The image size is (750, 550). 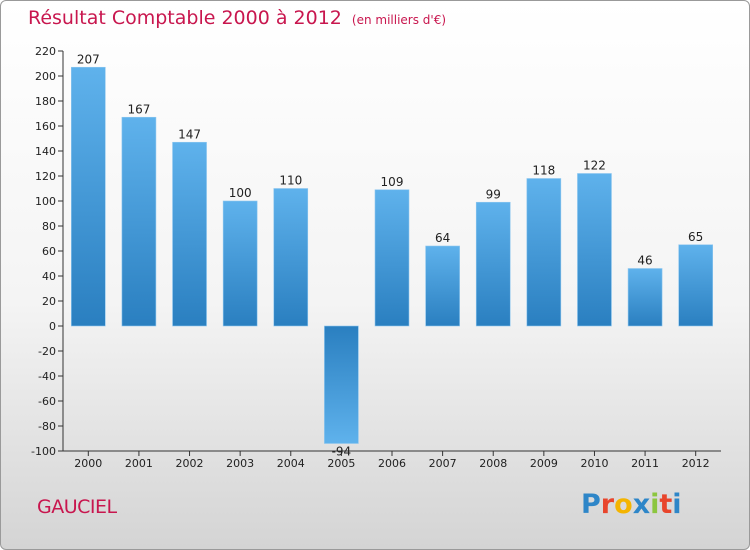 I want to click on logo-letter: t, so click(x=666, y=504).